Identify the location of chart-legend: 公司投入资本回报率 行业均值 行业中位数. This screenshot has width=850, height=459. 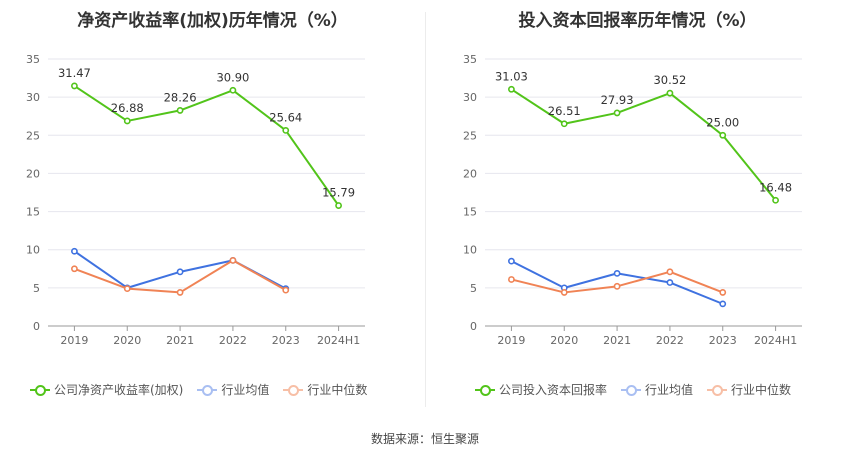
(640, 389).